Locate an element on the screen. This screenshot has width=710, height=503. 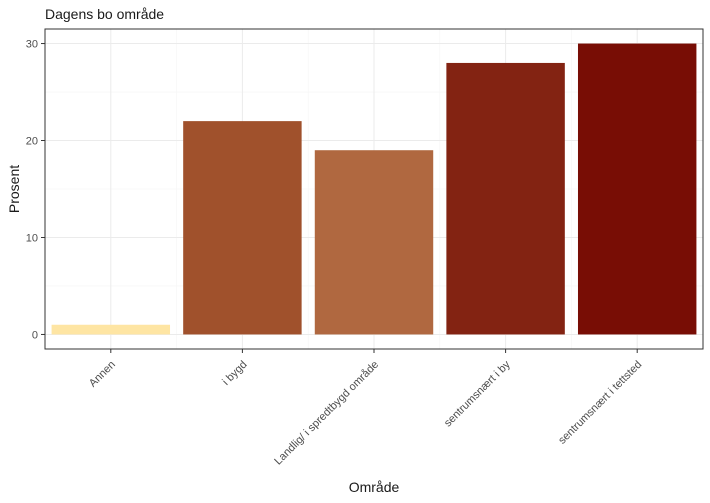
y-tick-label: 10 is located at coordinates (32, 238).